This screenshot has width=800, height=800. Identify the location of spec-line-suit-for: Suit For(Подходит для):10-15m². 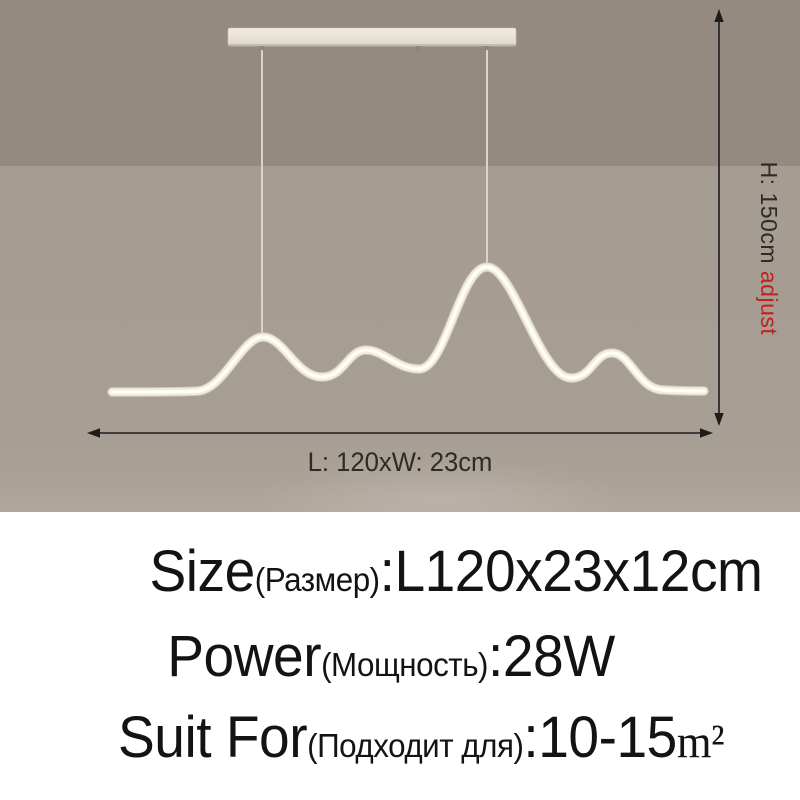
(420, 738).